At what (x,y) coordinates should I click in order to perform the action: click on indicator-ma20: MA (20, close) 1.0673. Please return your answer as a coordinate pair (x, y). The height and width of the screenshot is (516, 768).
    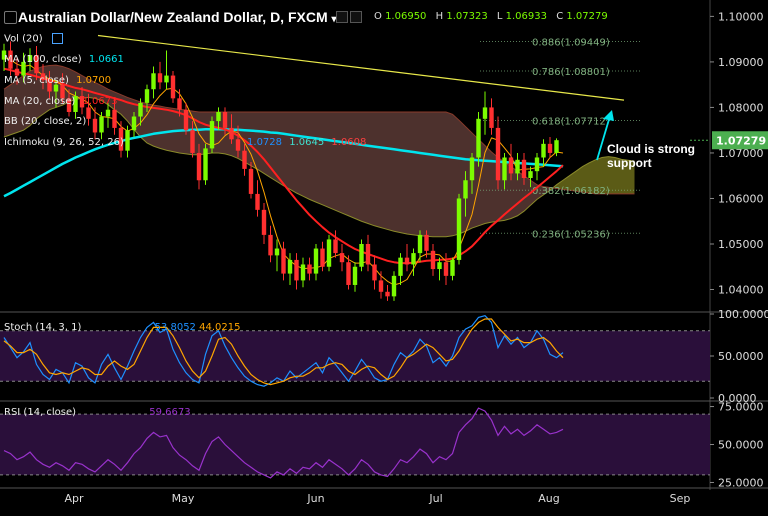
    Looking at the image, I should click on (60, 101).